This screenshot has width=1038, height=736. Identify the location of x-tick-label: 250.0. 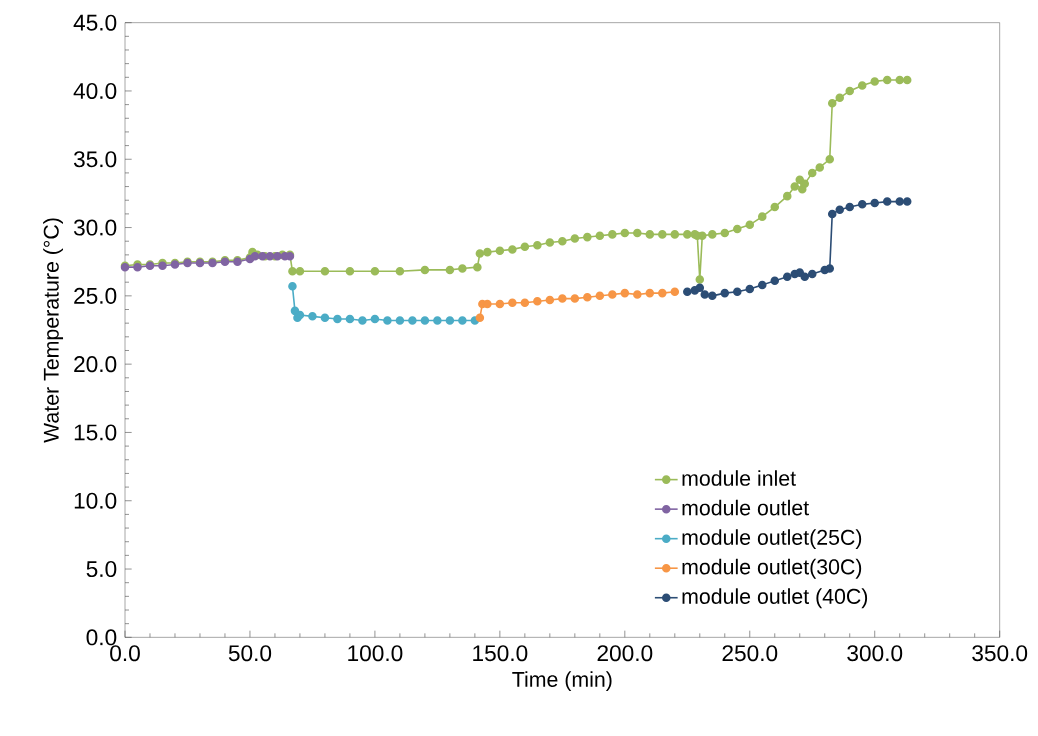
(750, 653).